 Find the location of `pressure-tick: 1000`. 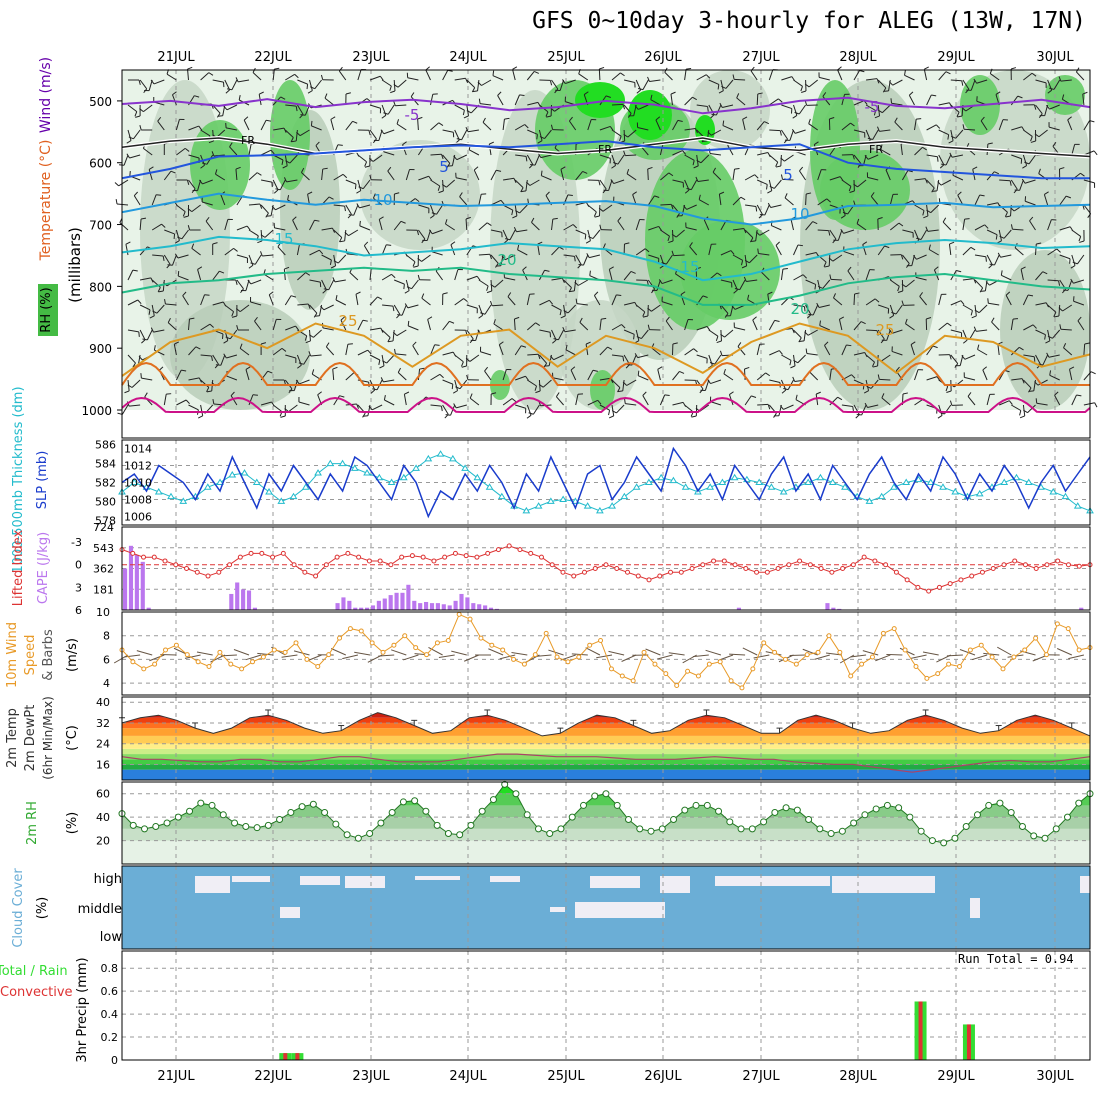

pressure-tick: 1000 is located at coordinates (96, 411).